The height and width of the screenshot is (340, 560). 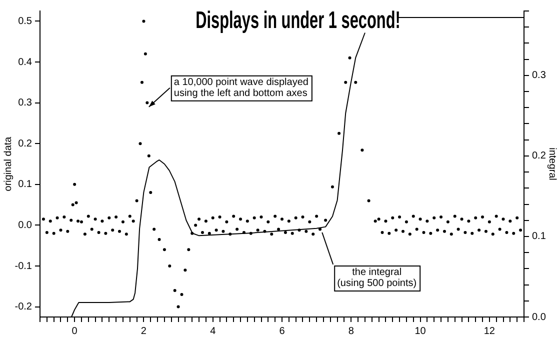 What do you see at coordinates (241, 88) in the screenshot?
I see `annotation: a 10,000 point wave displayed using the left and bottom axes` at bounding box center [241, 88].